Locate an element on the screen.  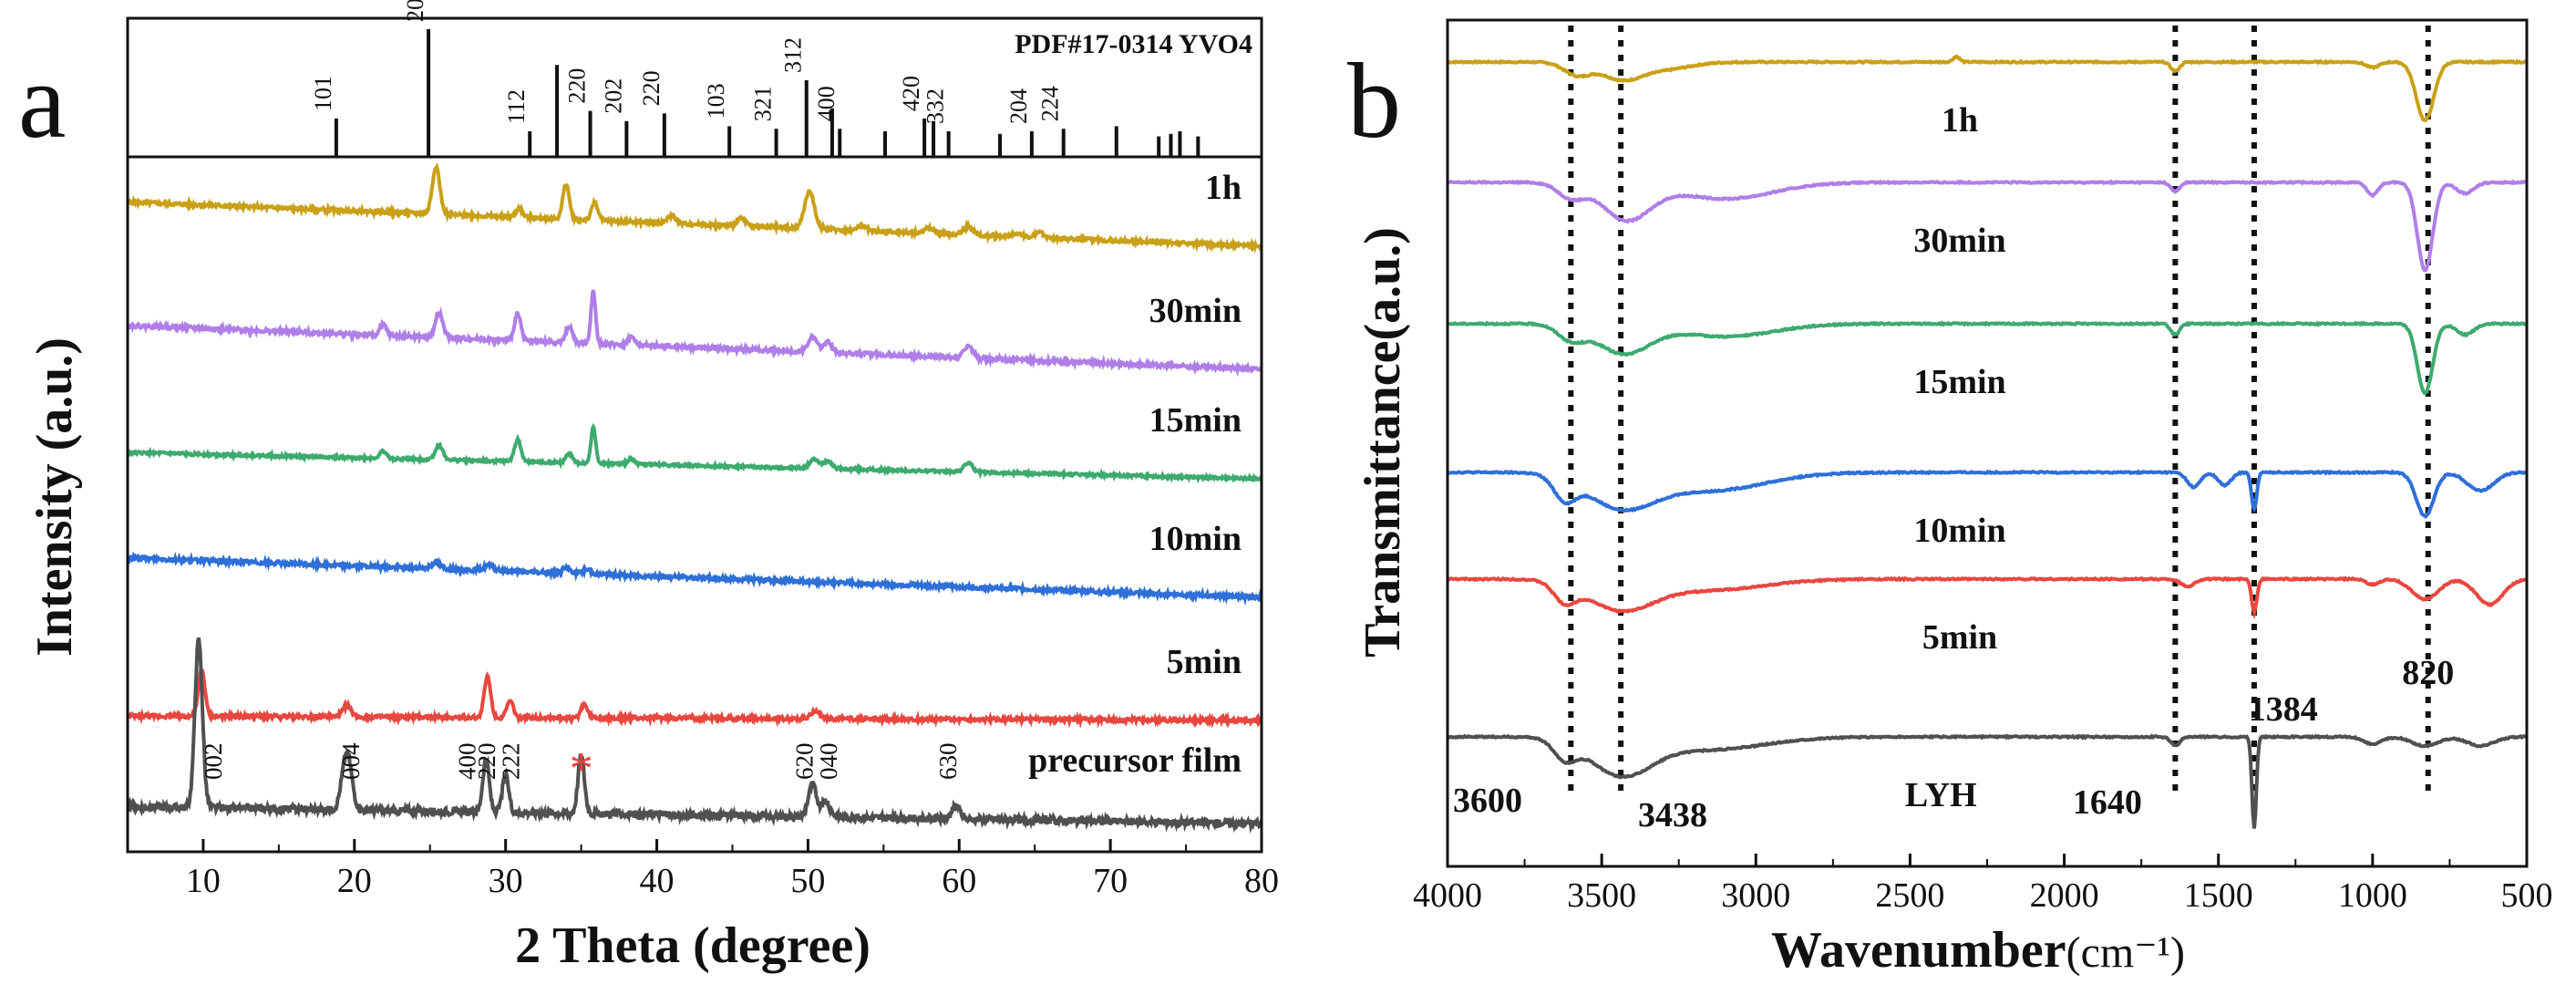
reference-hkl-label: 204 is located at coordinates (1018, 106).